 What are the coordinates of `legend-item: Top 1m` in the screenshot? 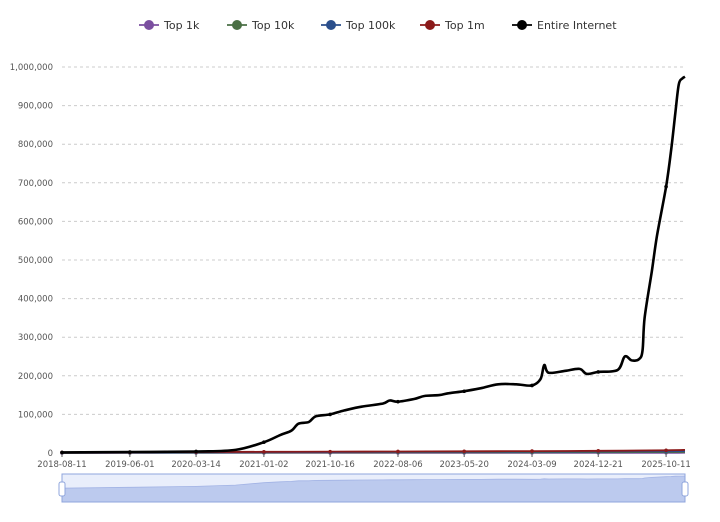 It's located at (452, 25).